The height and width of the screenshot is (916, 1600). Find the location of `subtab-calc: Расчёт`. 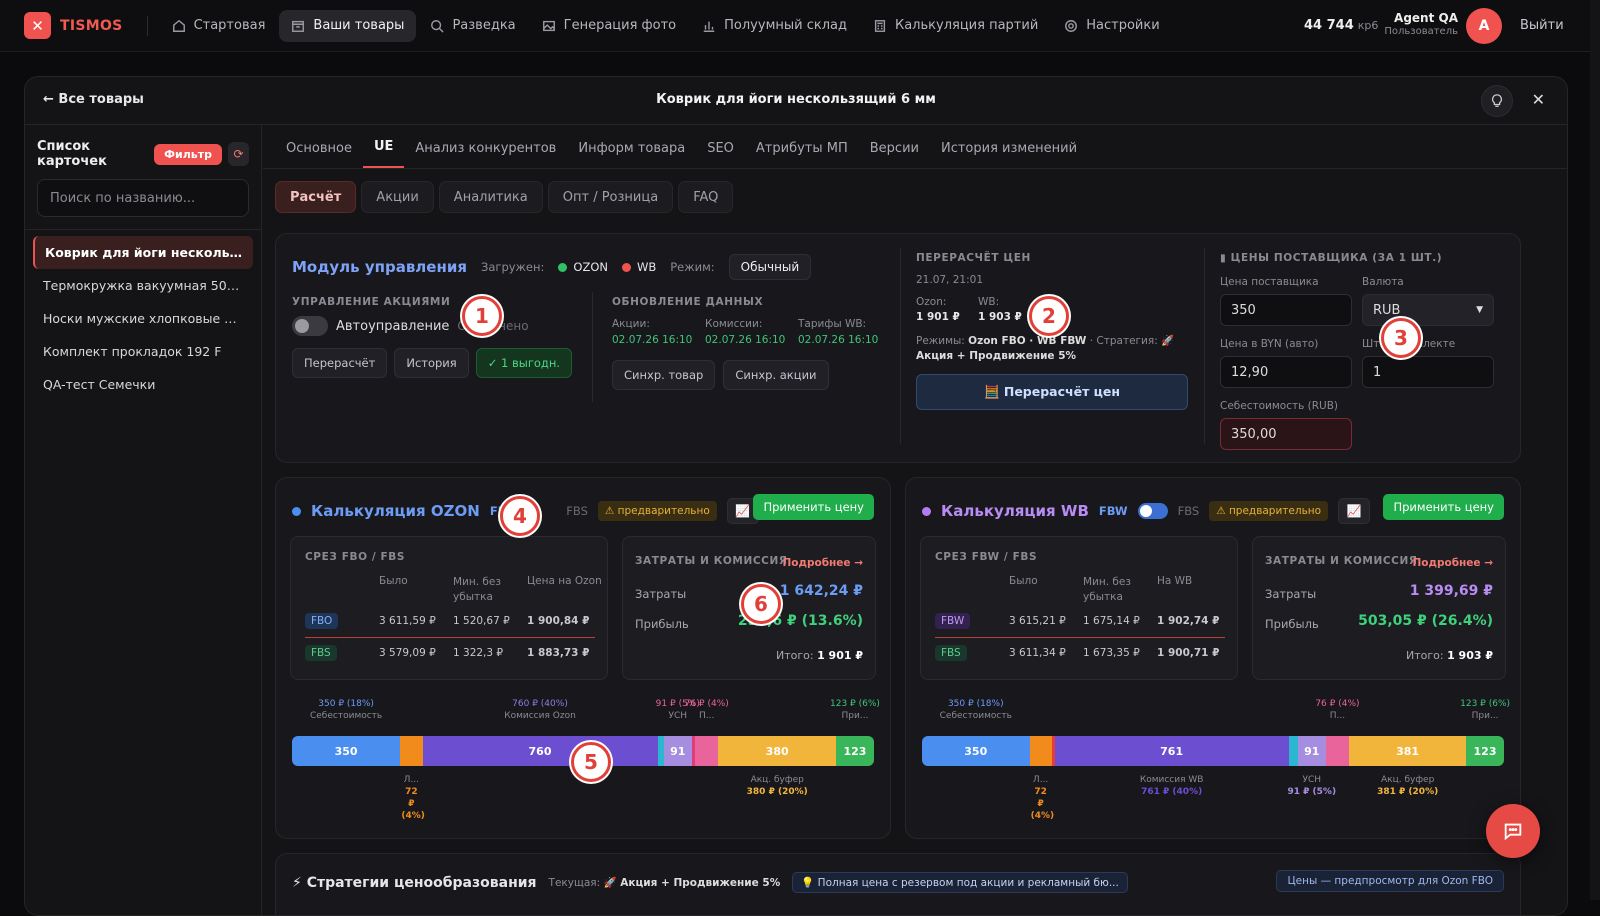

subtab-calc: Расчёт is located at coordinates (316, 197).